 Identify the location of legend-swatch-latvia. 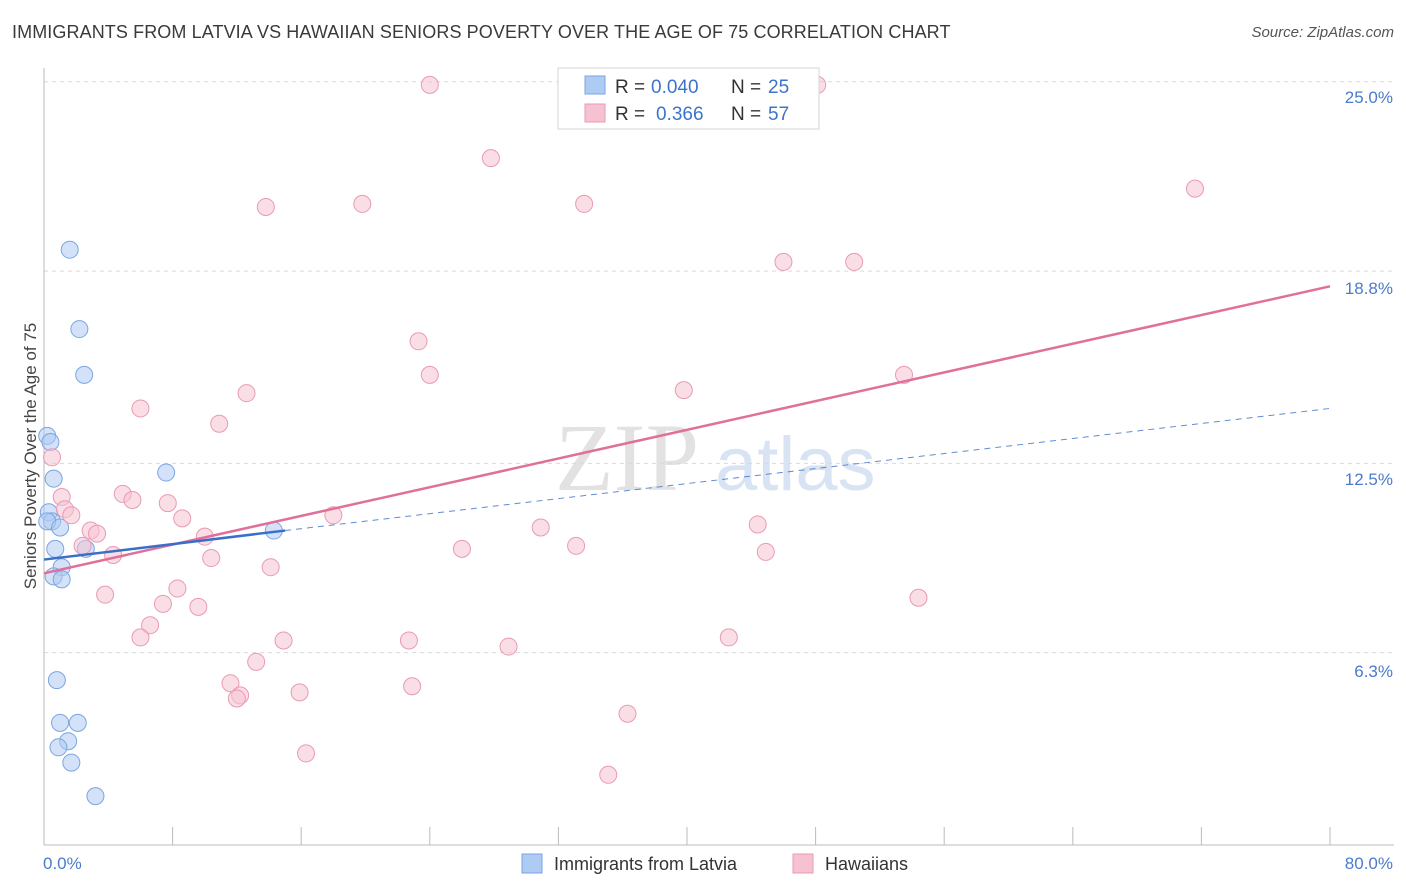
(595, 85).